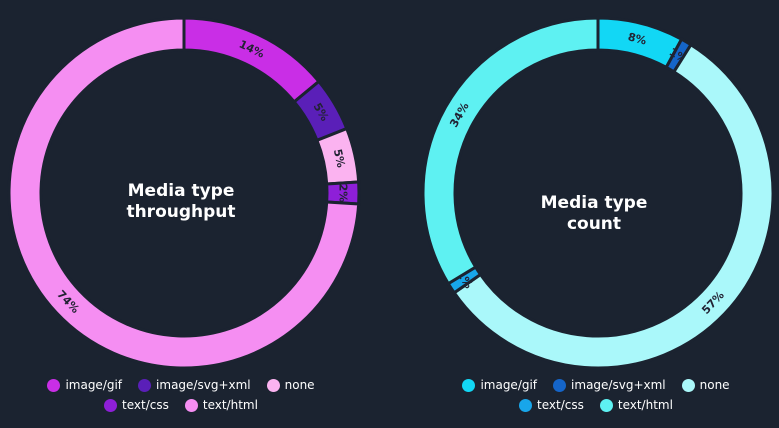  What do you see at coordinates (510, 151) in the screenshot?
I see `count-slice-text-html` at bounding box center [510, 151].